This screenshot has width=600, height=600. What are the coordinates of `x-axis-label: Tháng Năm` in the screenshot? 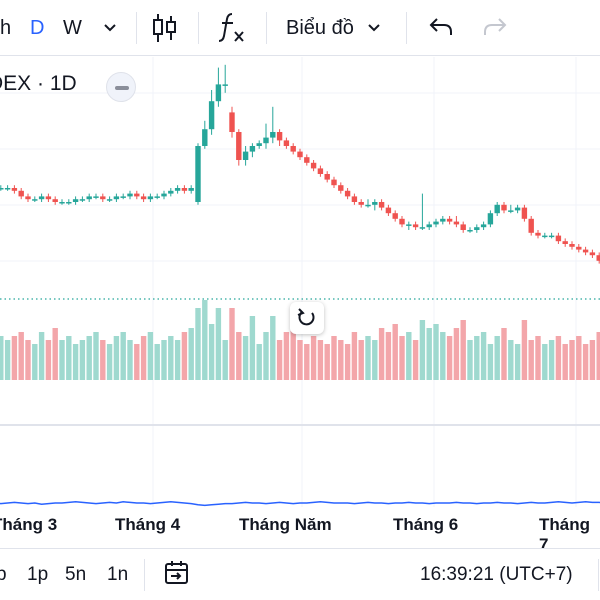 It's located at (285, 524).